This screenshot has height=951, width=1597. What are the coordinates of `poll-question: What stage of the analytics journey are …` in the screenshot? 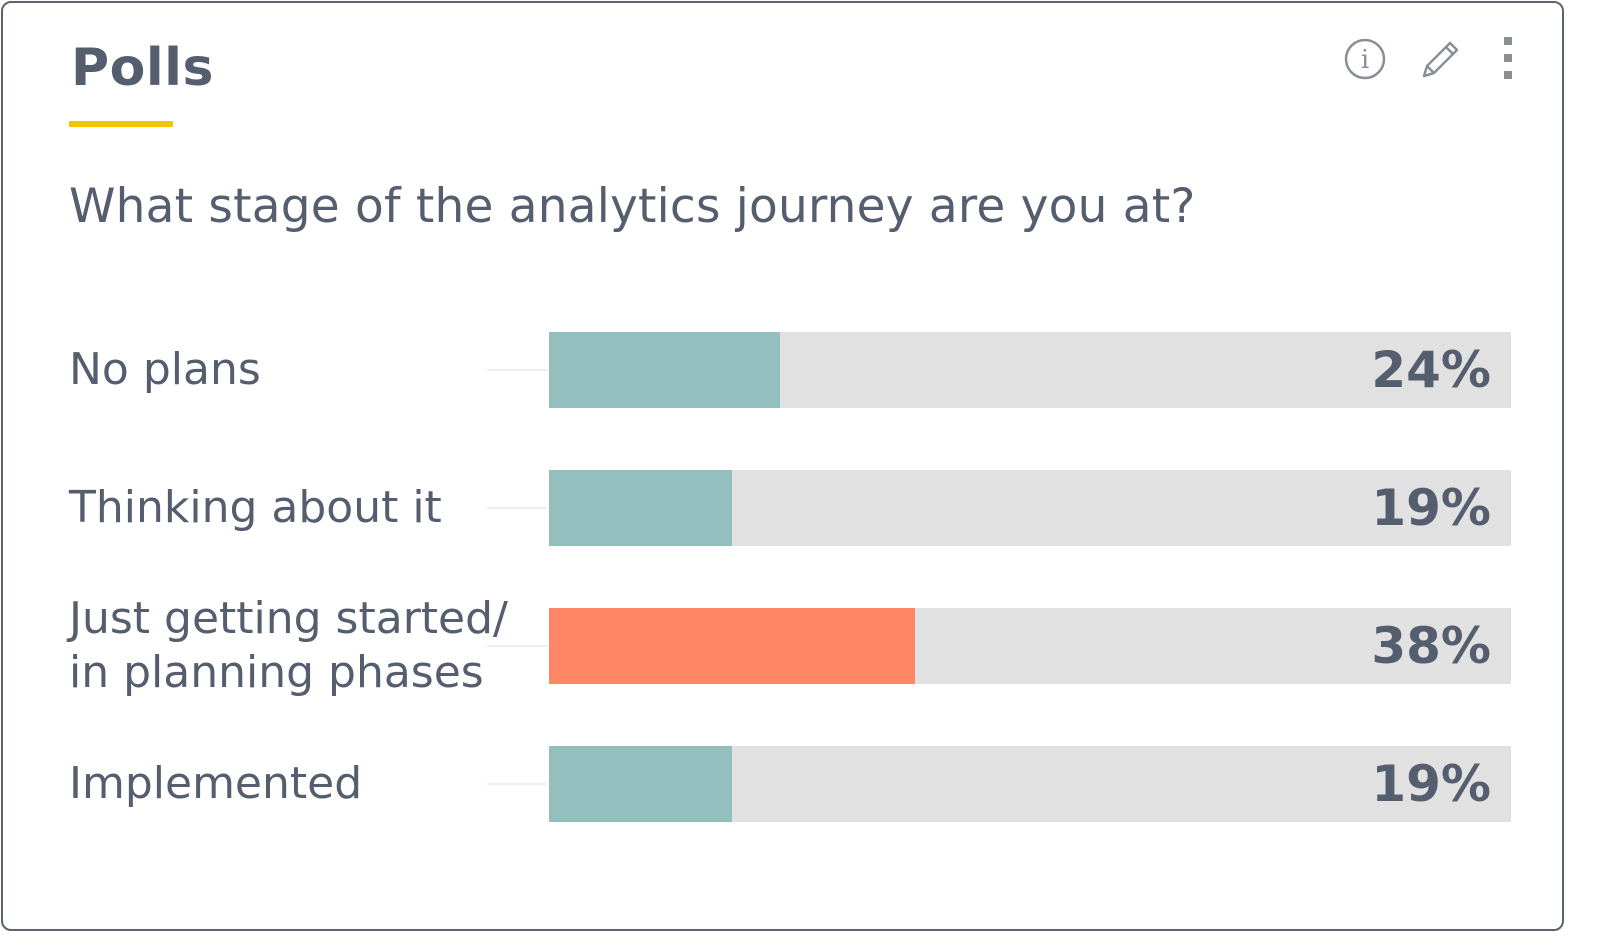 It's located at (632, 206).